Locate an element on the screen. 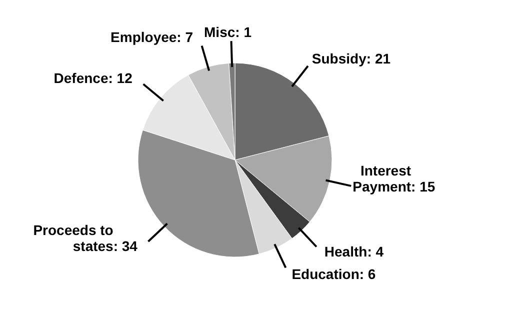  slice-label: Health is located at coordinates (346, 252).